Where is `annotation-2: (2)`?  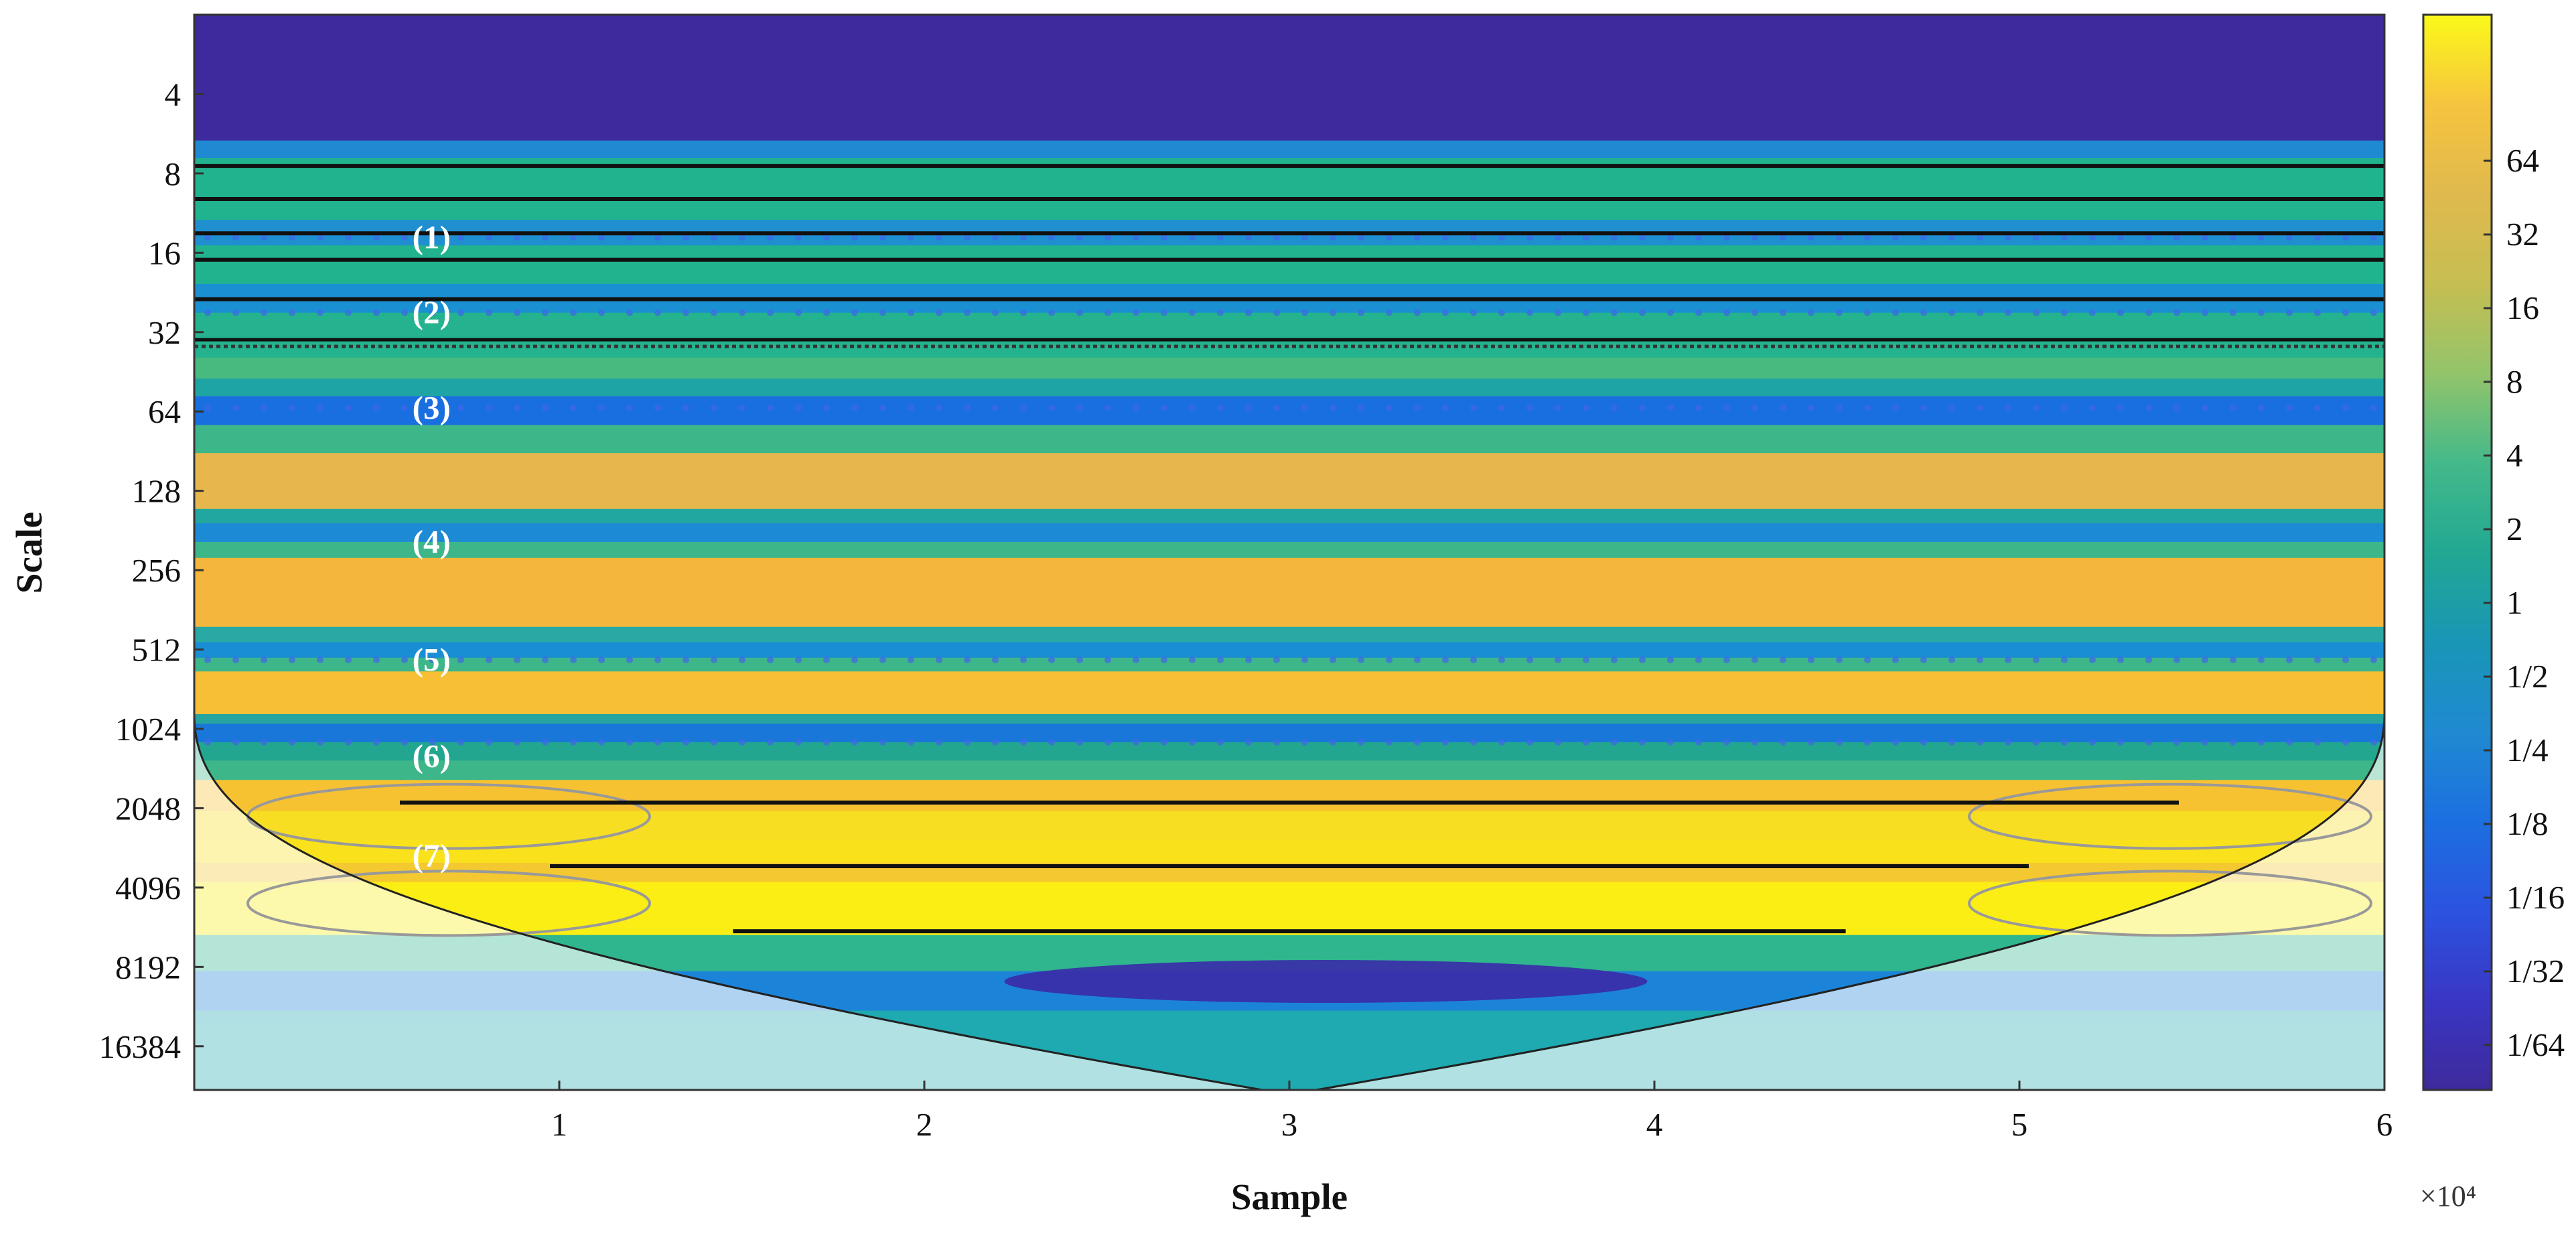
annotation-2: (2) is located at coordinates (432, 312).